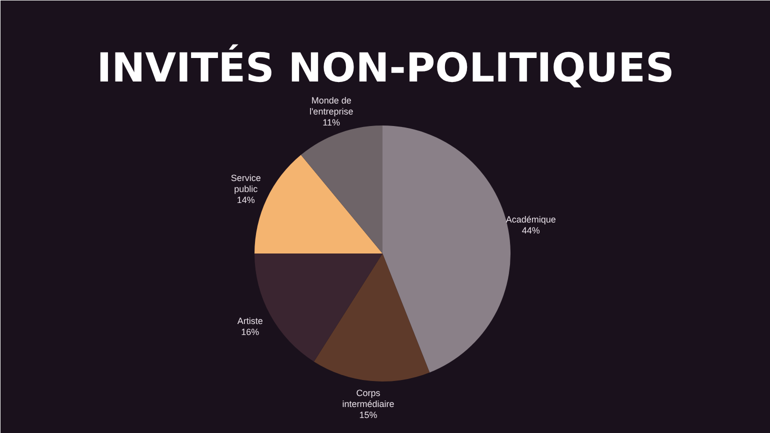 This screenshot has width=770, height=433. I want to click on data-label: 44%, so click(531, 231).